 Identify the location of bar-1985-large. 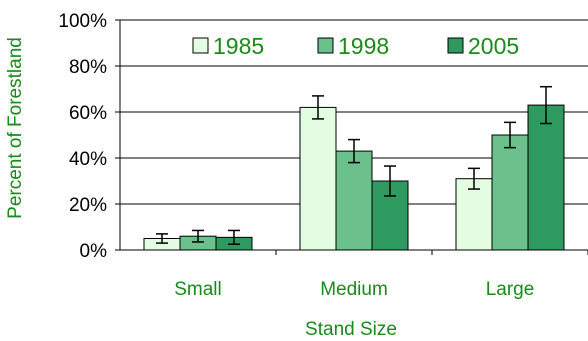
(474, 214).